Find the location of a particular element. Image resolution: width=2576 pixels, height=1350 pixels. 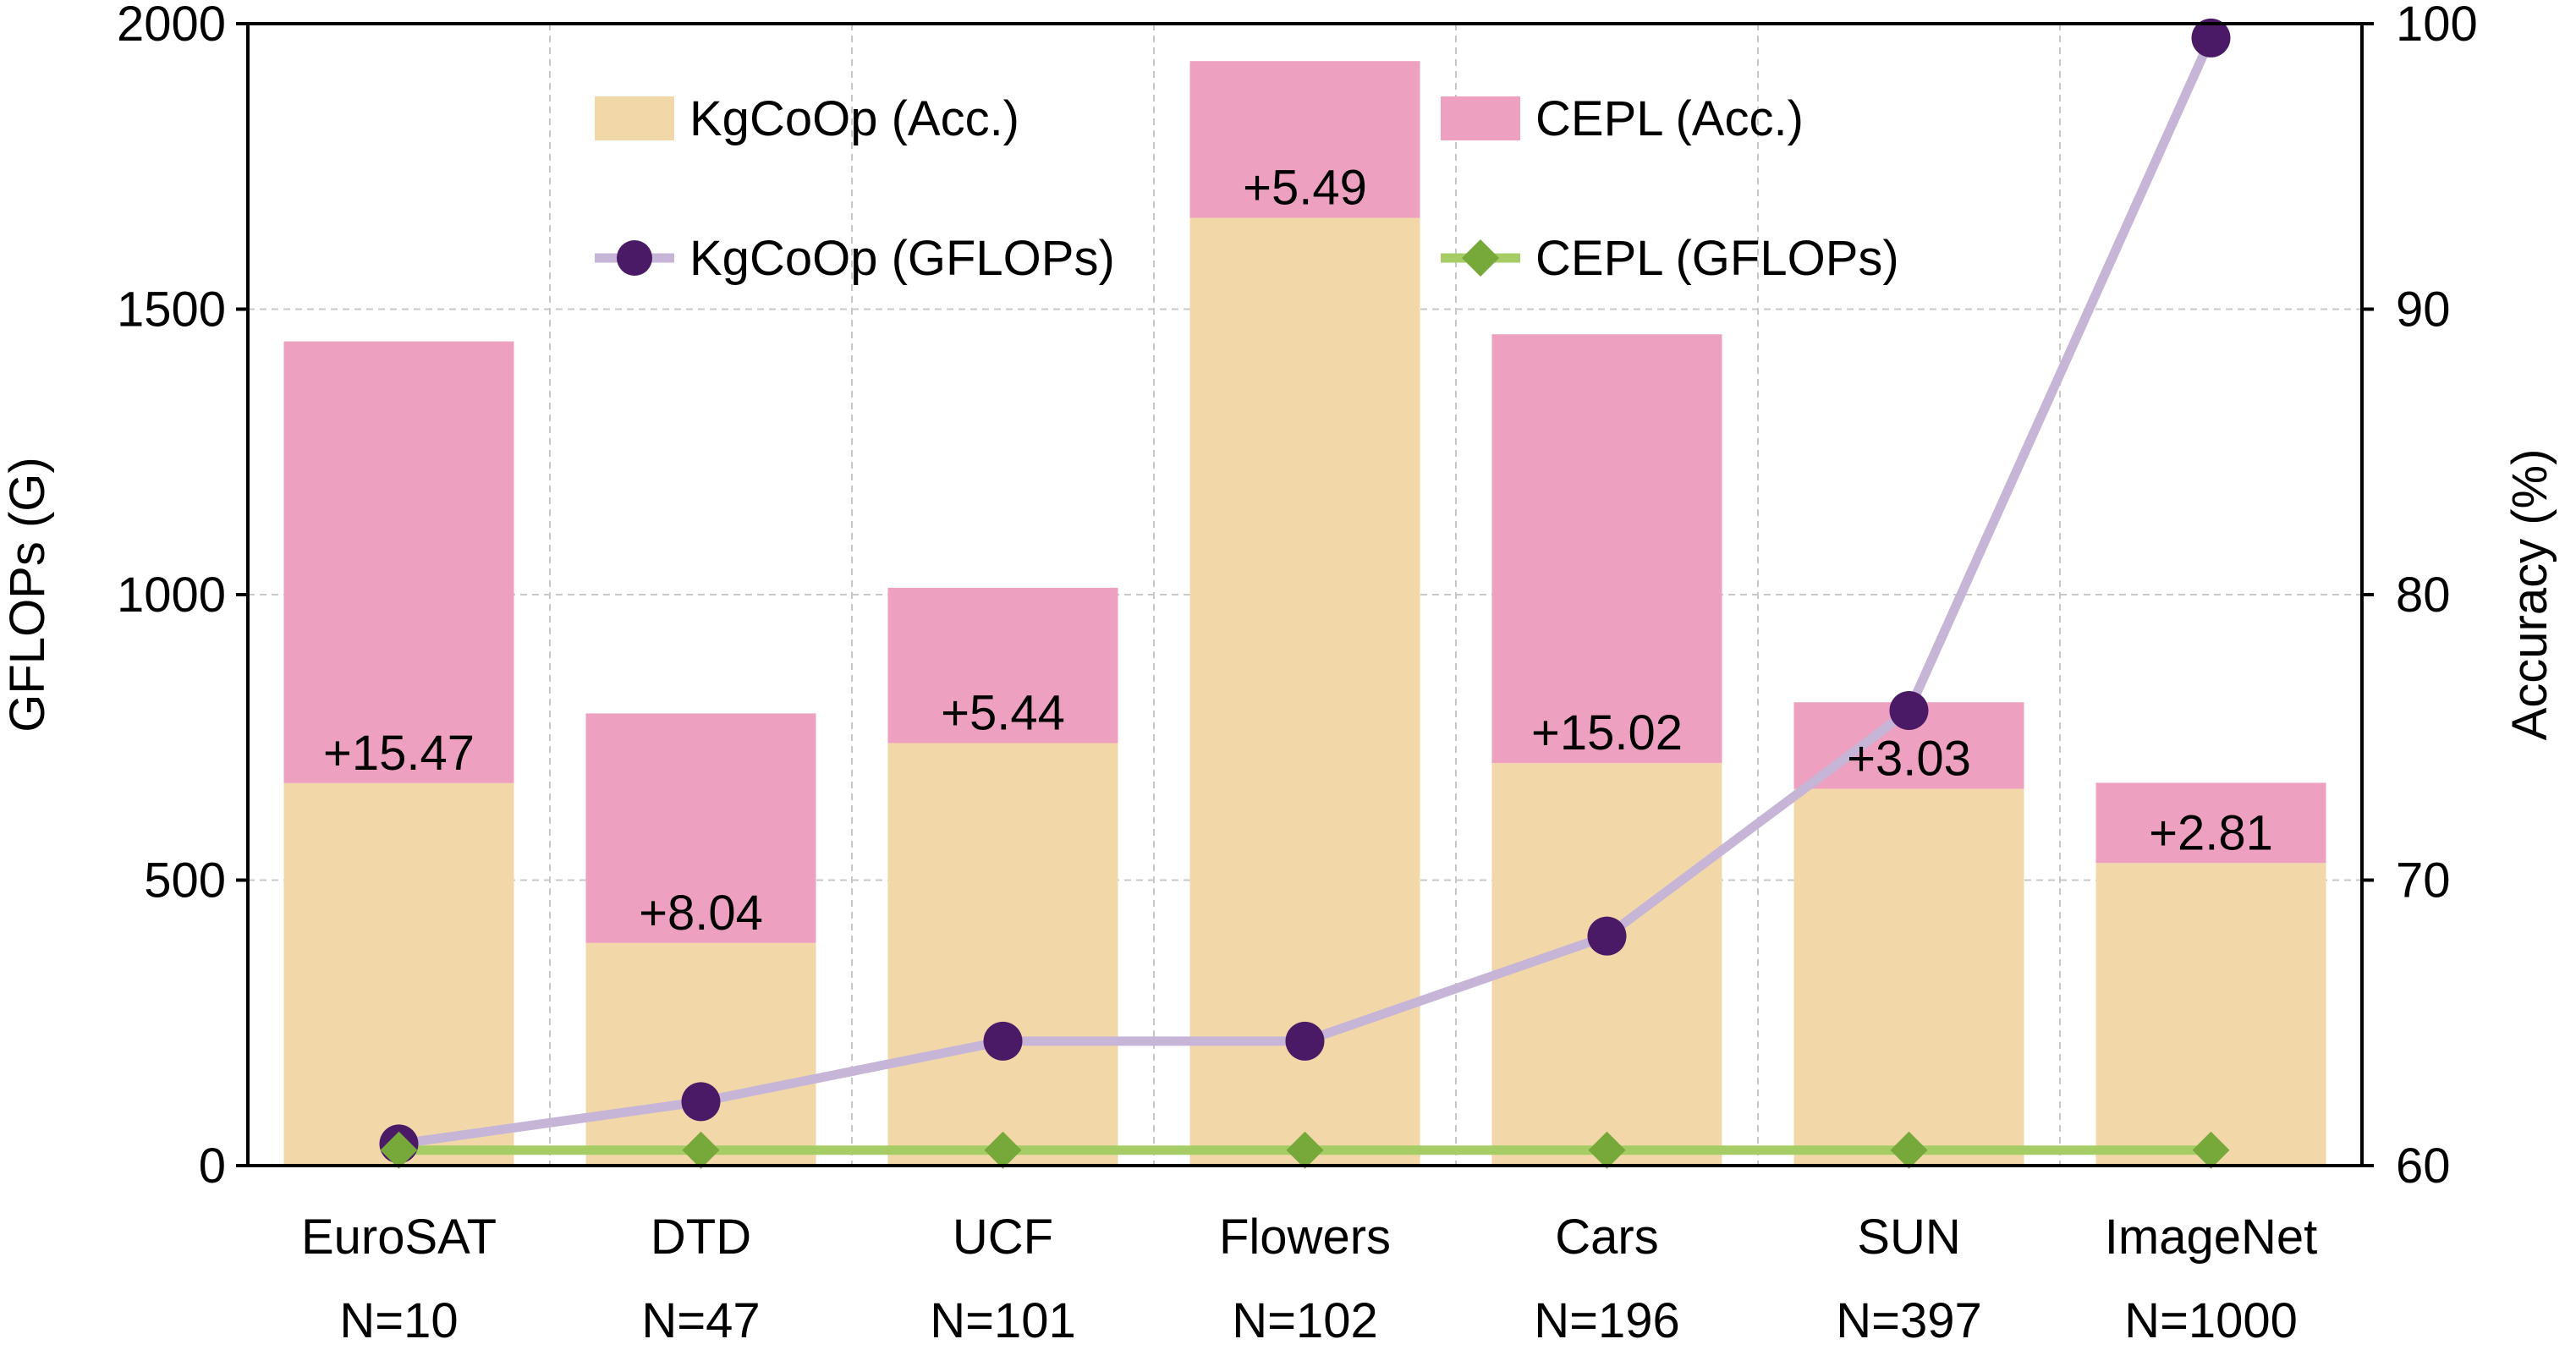

category-sublabel: N=10 is located at coordinates (398, 1319).